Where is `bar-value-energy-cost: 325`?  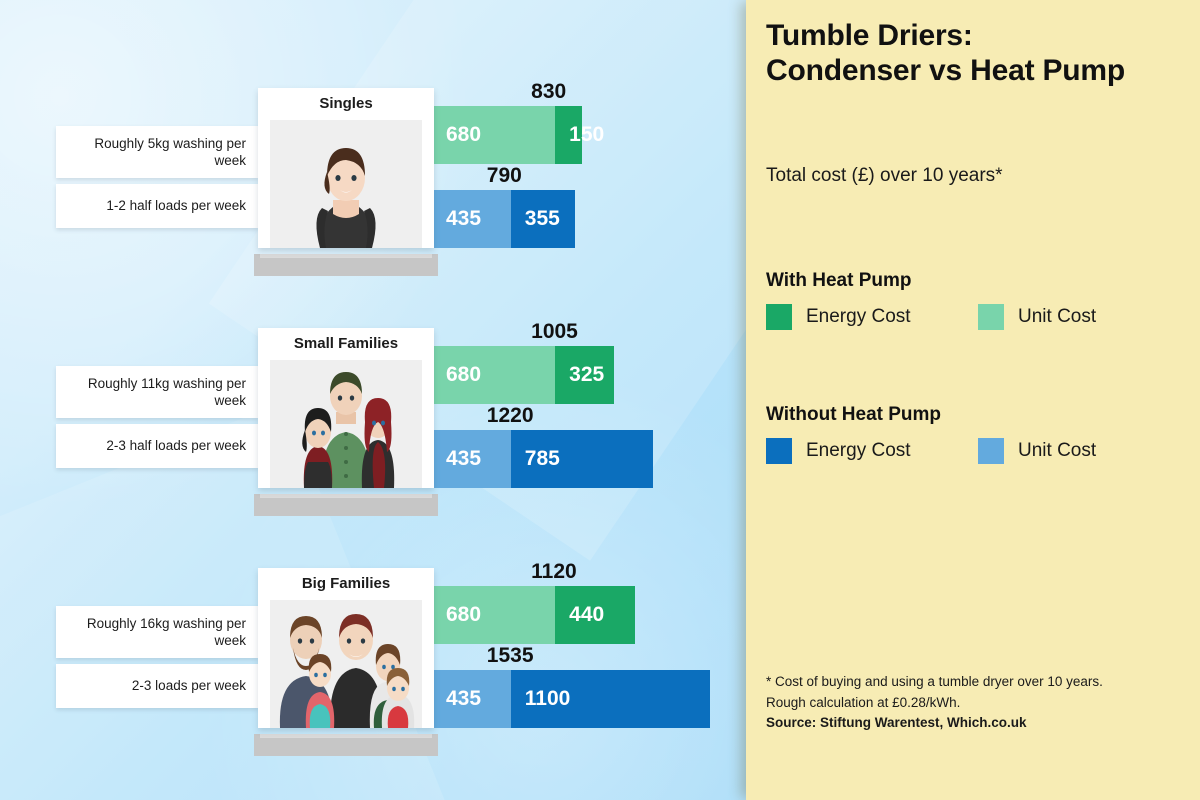 bar-value-energy-cost: 325 is located at coordinates (587, 374).